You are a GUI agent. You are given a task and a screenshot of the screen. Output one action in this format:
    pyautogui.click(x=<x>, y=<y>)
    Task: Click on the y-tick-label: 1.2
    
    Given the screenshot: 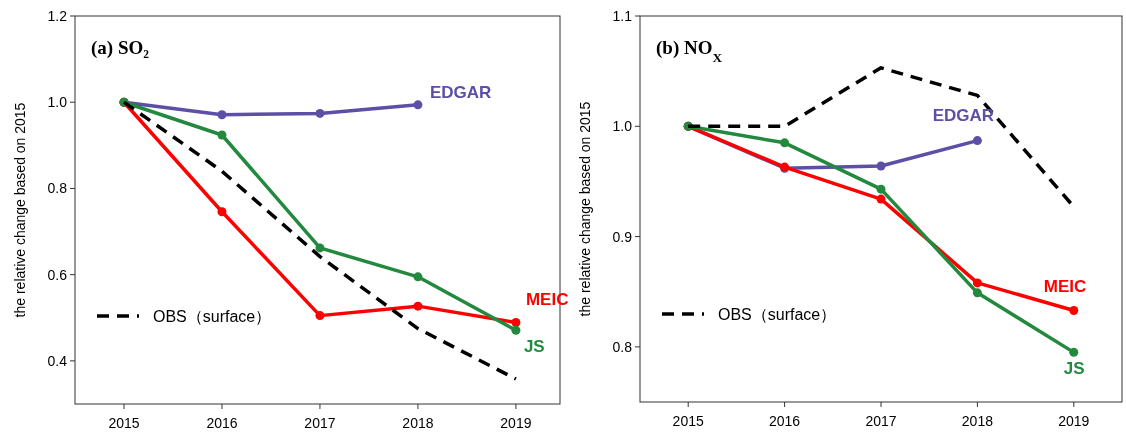 What is the action you would take?
    pyautogui.click(x=57, y=16)
    